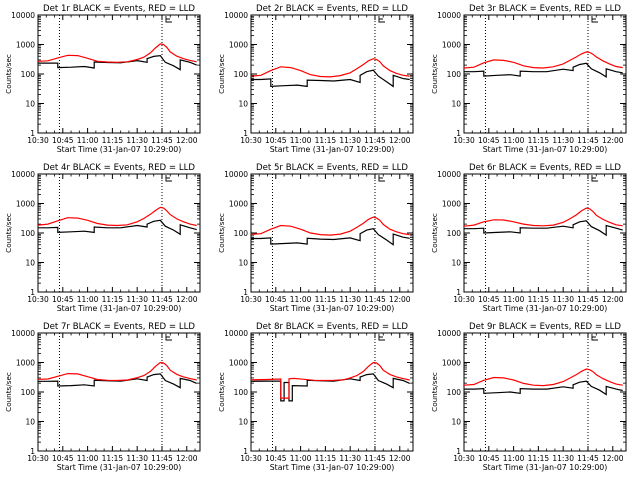 Image resolution: width=640 pixels, height=480 pixels. Describe the element at coordinates (119, 168) in the screenshot. I see `panel-title: Det 4r BLACK = Events, RED = LLD` at that location.